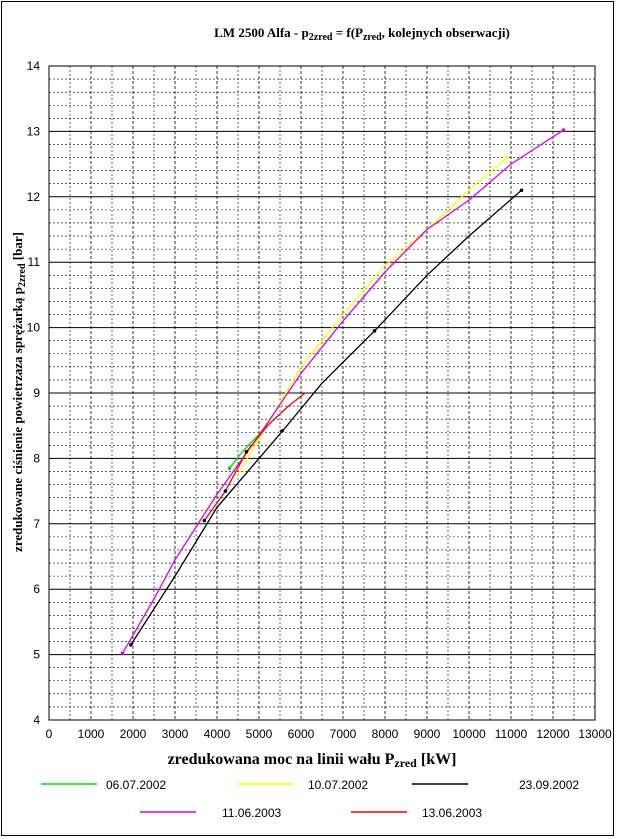  What do you see at coordinates (133, 734) in the screenshot?
I see `x-tick-label: 2000` at bounding box center [133, 734].